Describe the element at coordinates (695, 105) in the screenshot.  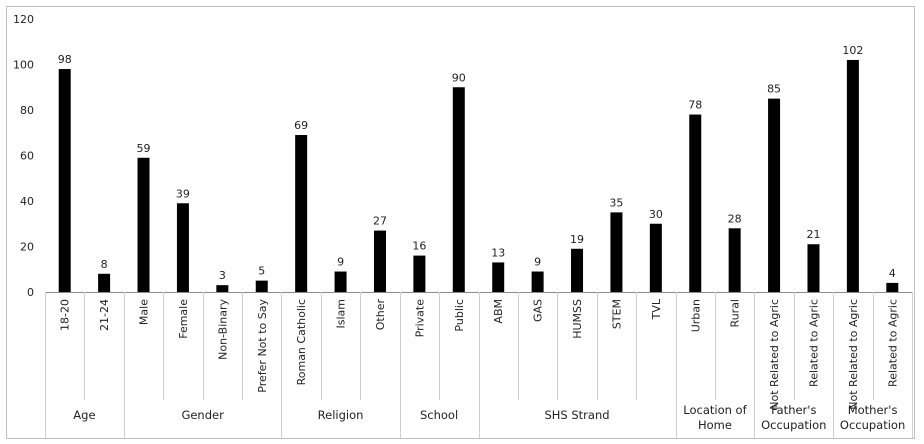
I see `data-label: 78` at that location.